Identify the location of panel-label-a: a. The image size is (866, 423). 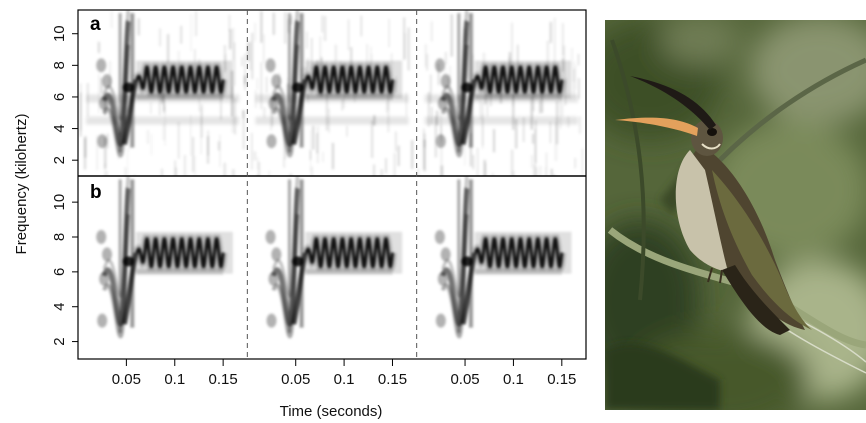
(95, 24).